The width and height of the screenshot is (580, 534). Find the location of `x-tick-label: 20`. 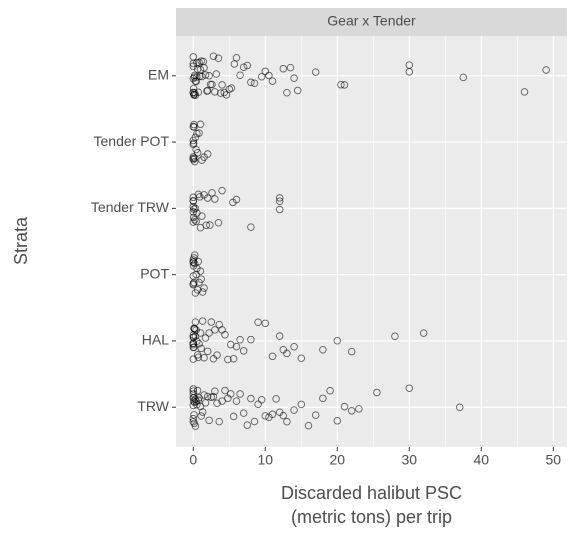

x-tick-label: 20 is located at coordinates (338, 460).